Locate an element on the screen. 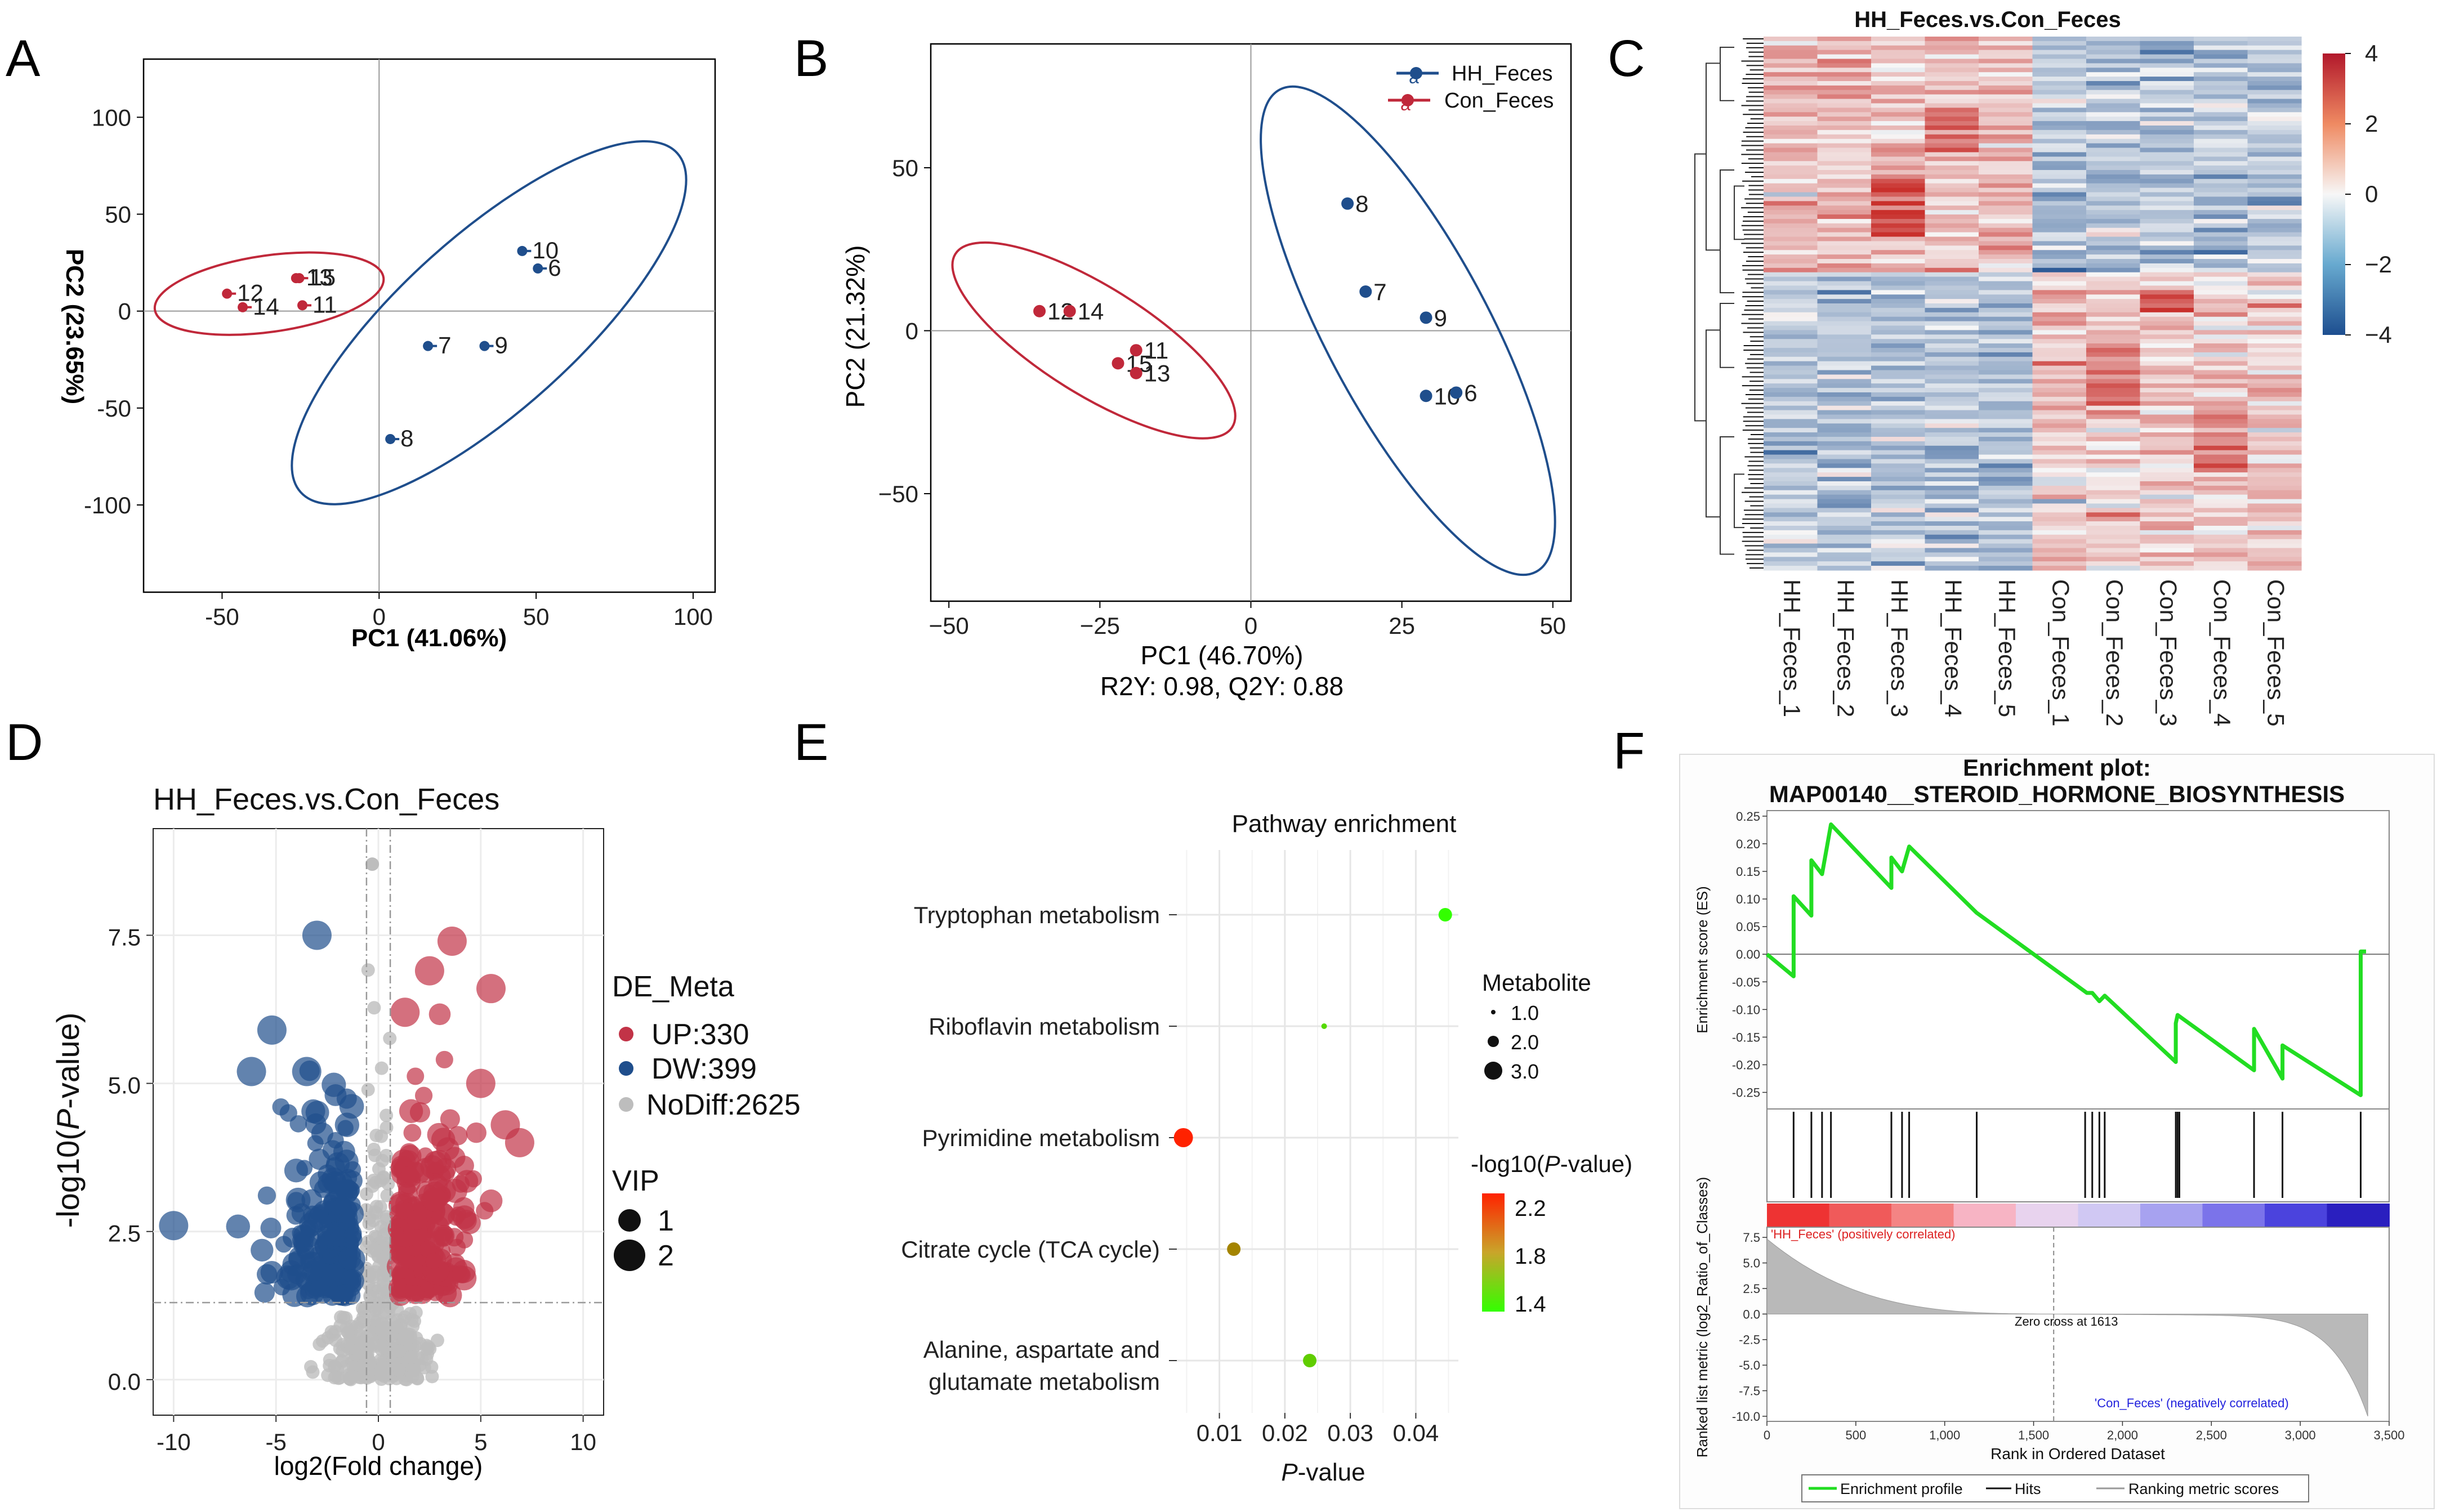  y-tick-label: -7.5 is located at coordinates (1750, 1391).